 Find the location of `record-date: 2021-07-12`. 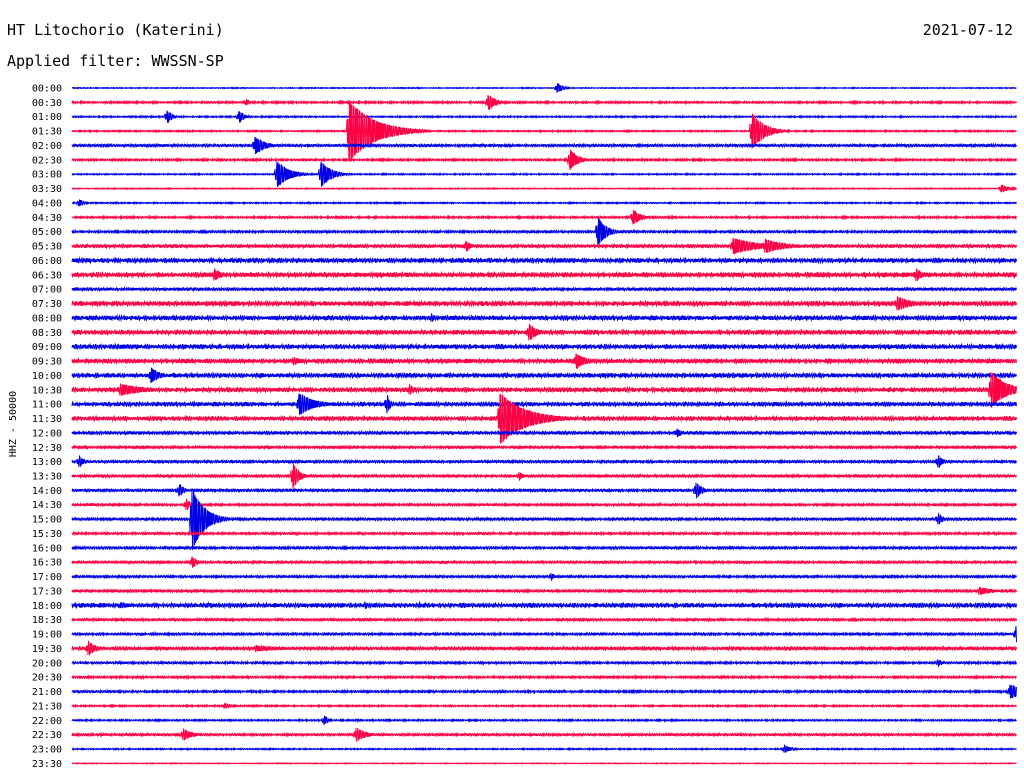

record-date: 2021-07-12 is located at coordinates (967, 30).